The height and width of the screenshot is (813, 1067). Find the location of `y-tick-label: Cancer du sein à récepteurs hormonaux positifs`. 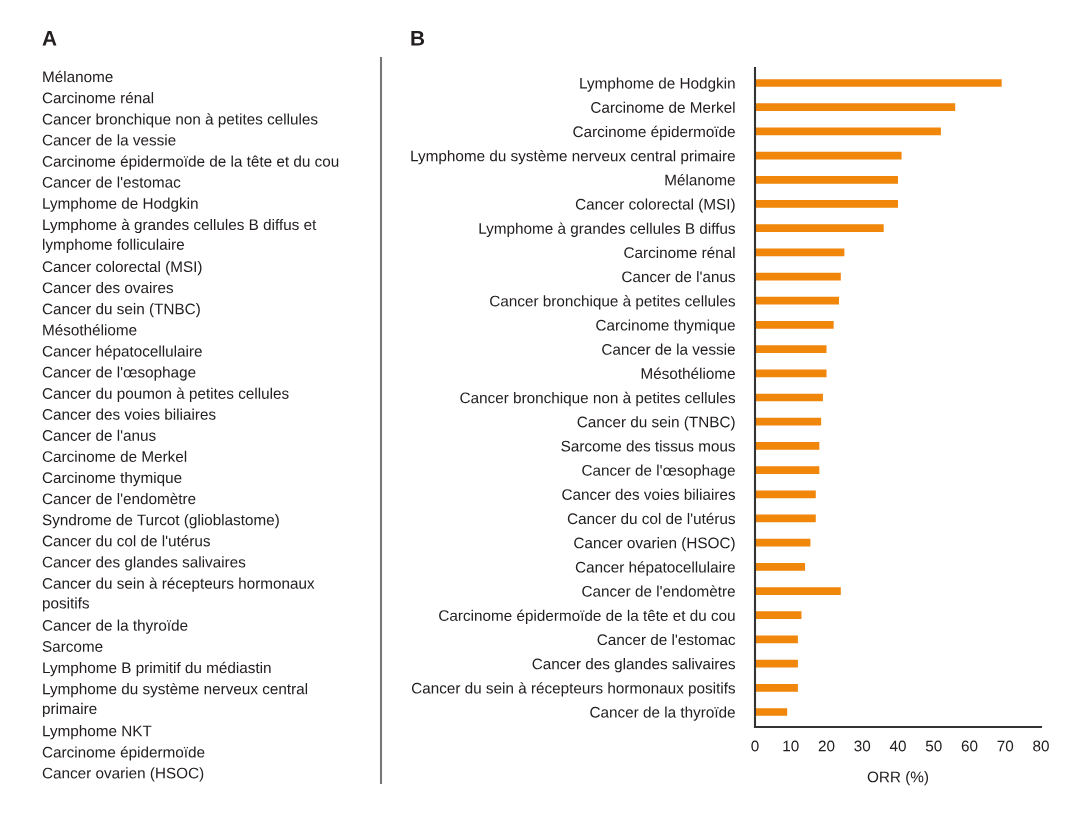

y-tick-label: Cancer du sein à récepteurs hormonaux positifs is located at coordinates (573, 689).